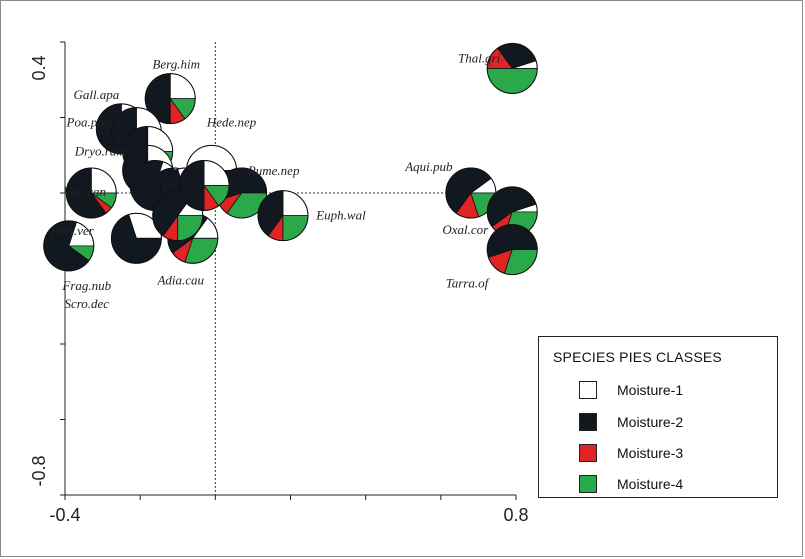 The width and height of the screenshot is (805, 559). I want to click on species-label: Tarra.of, so click(468, 283).